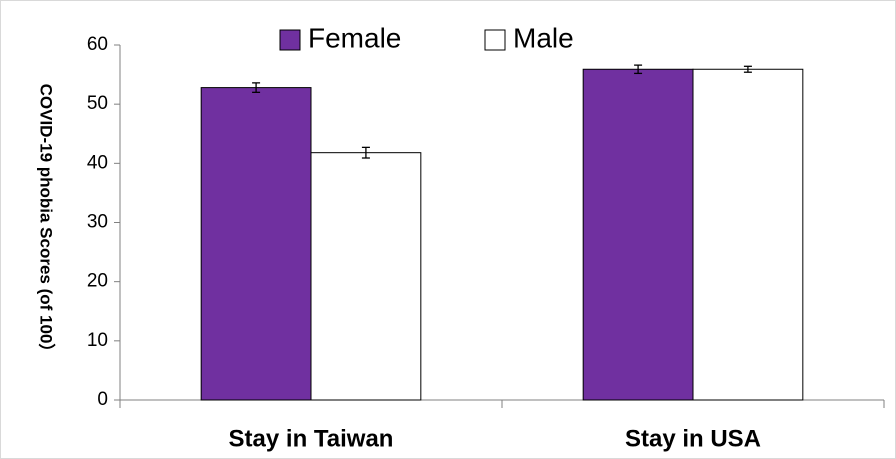  Describe the element at coordinates (97, 44) in the screenshot. I see `y-tick-label: 60` at that location.